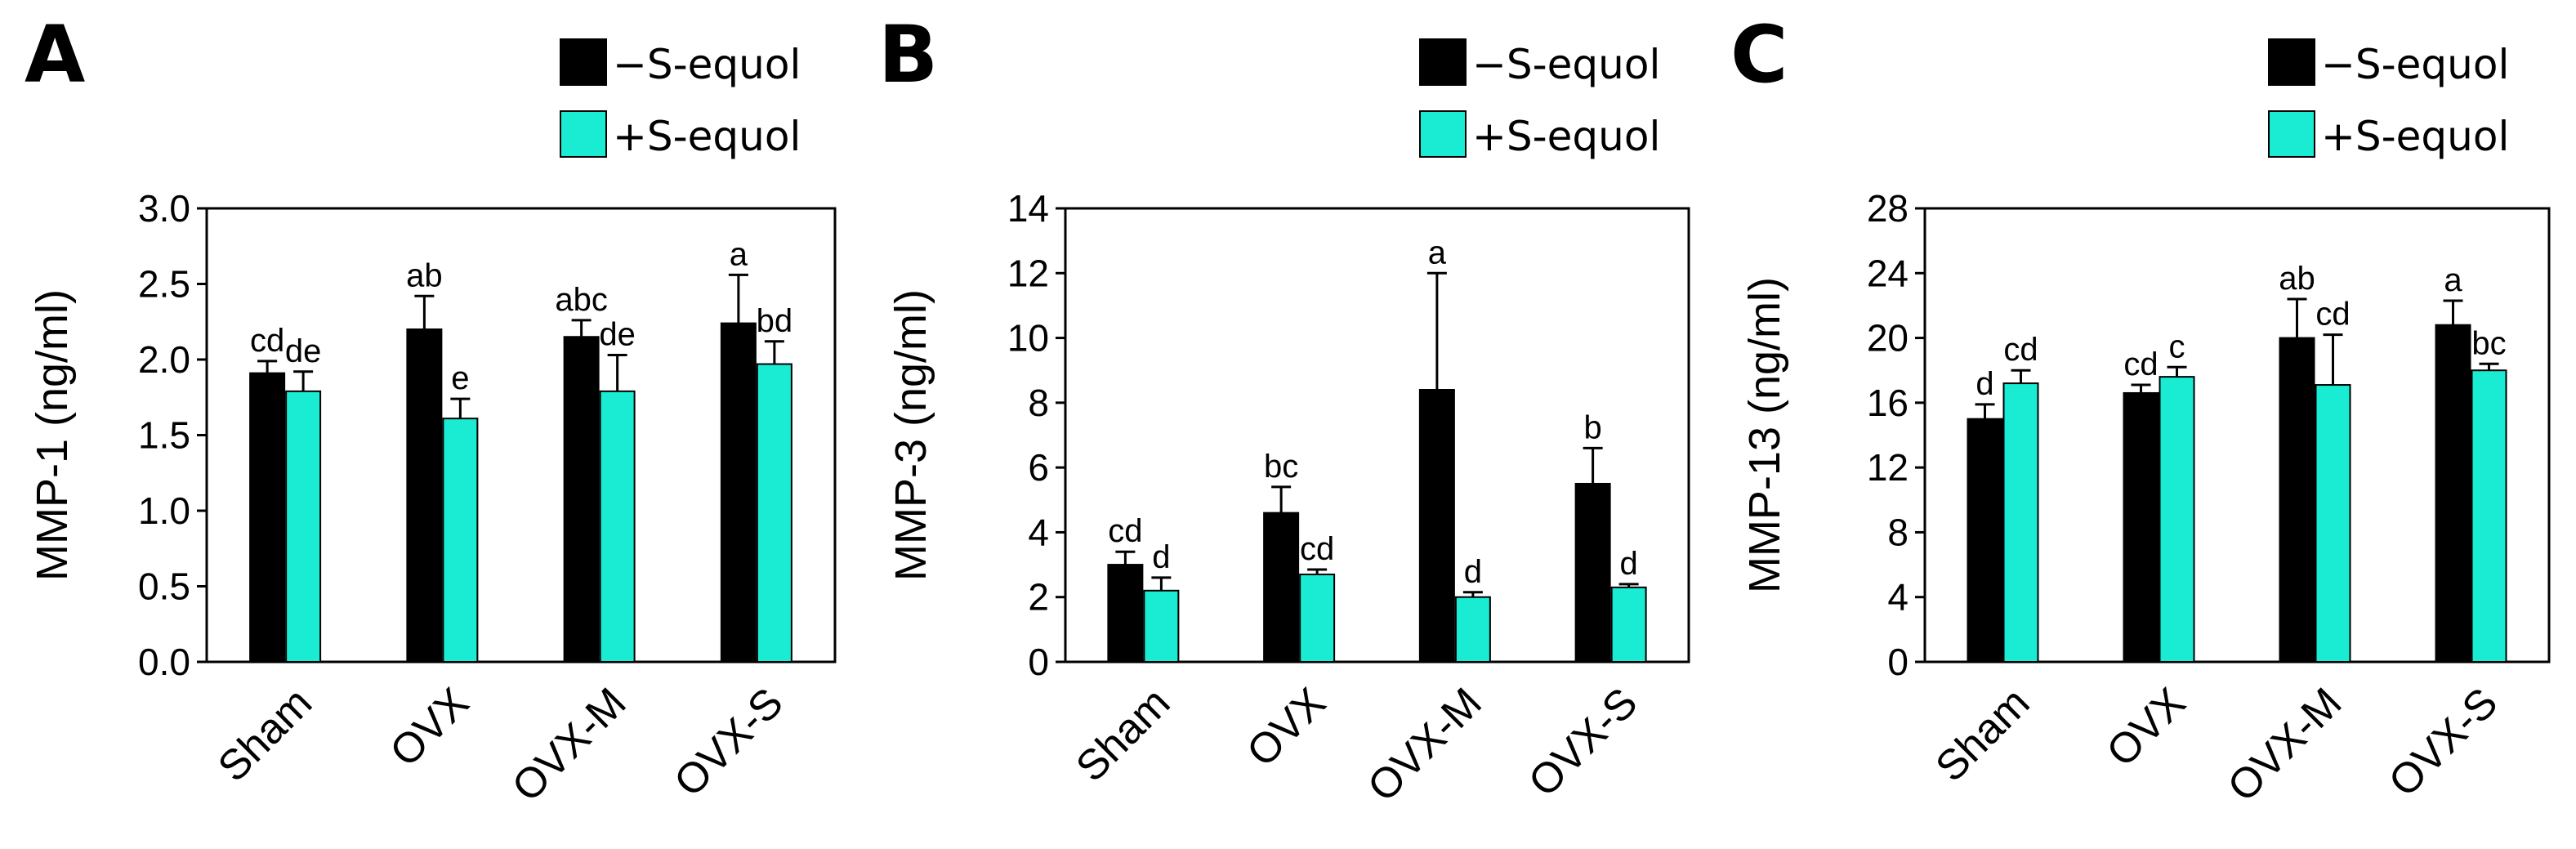 The height and width of the screenshot is (849, 2576). What do you see at coordinates (582, 300) in the screenshot?
I see `significance-label: abc` at bounding box center [582, 300].